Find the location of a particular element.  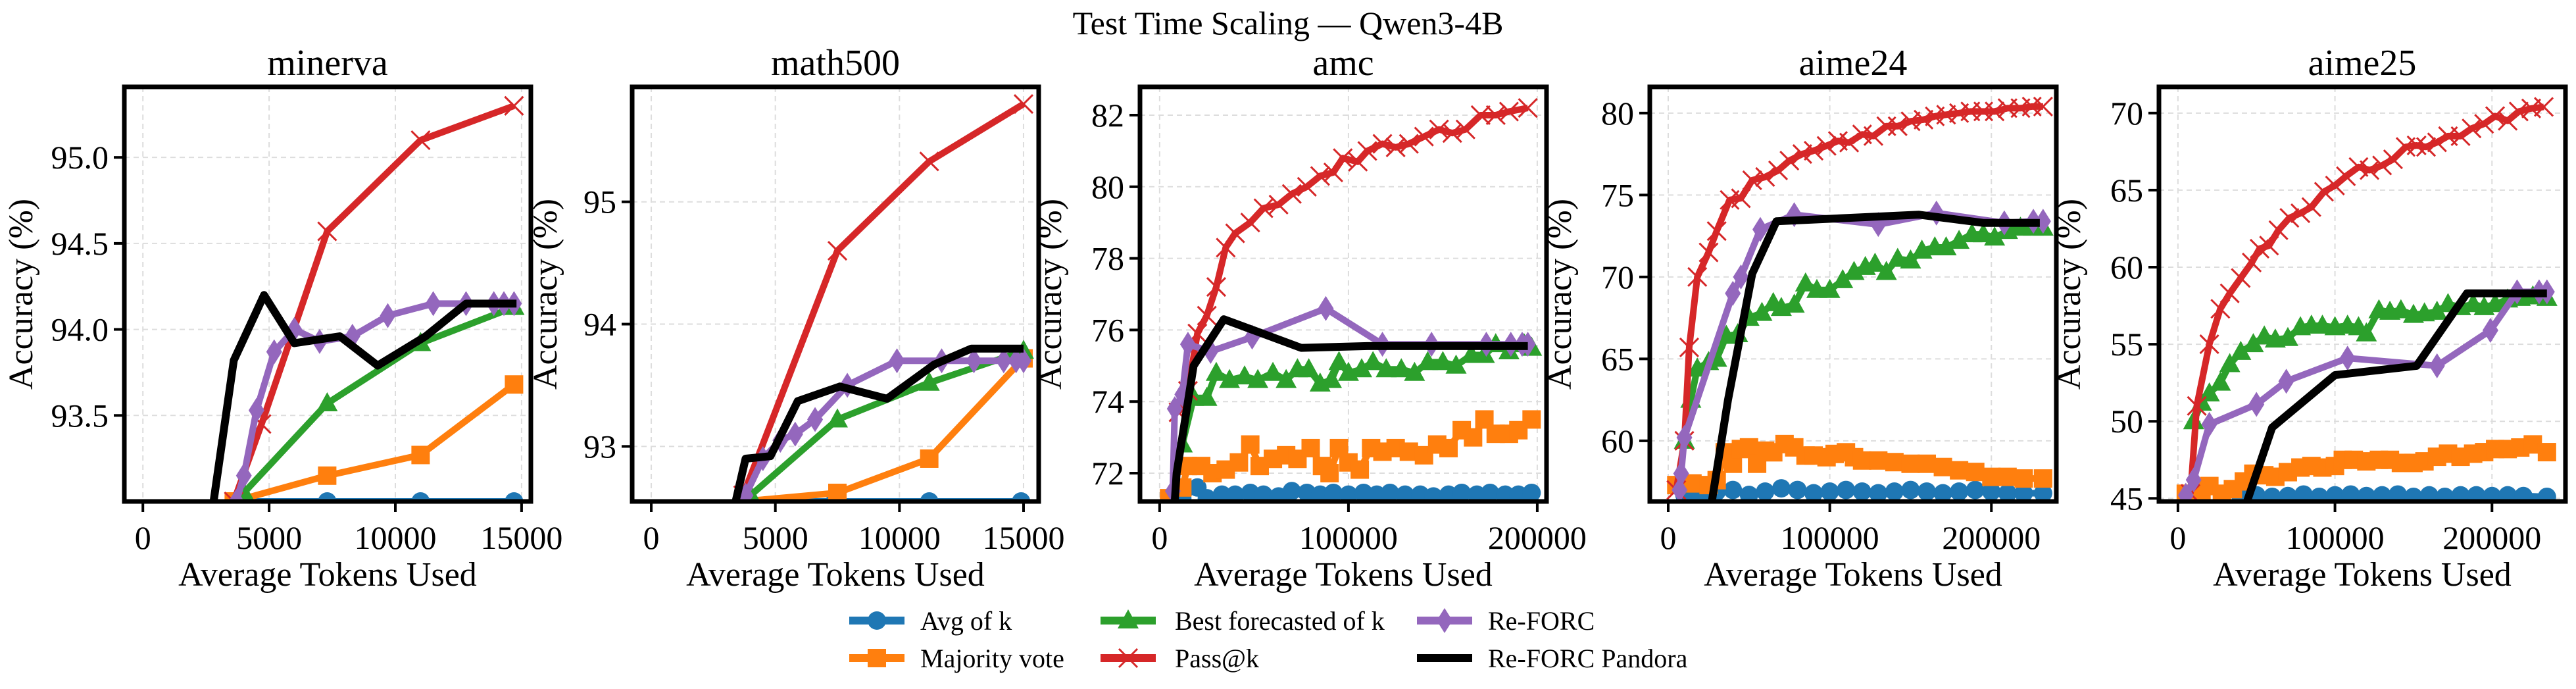

y-tick-label: 80 is located at coordinates (1617, 113).